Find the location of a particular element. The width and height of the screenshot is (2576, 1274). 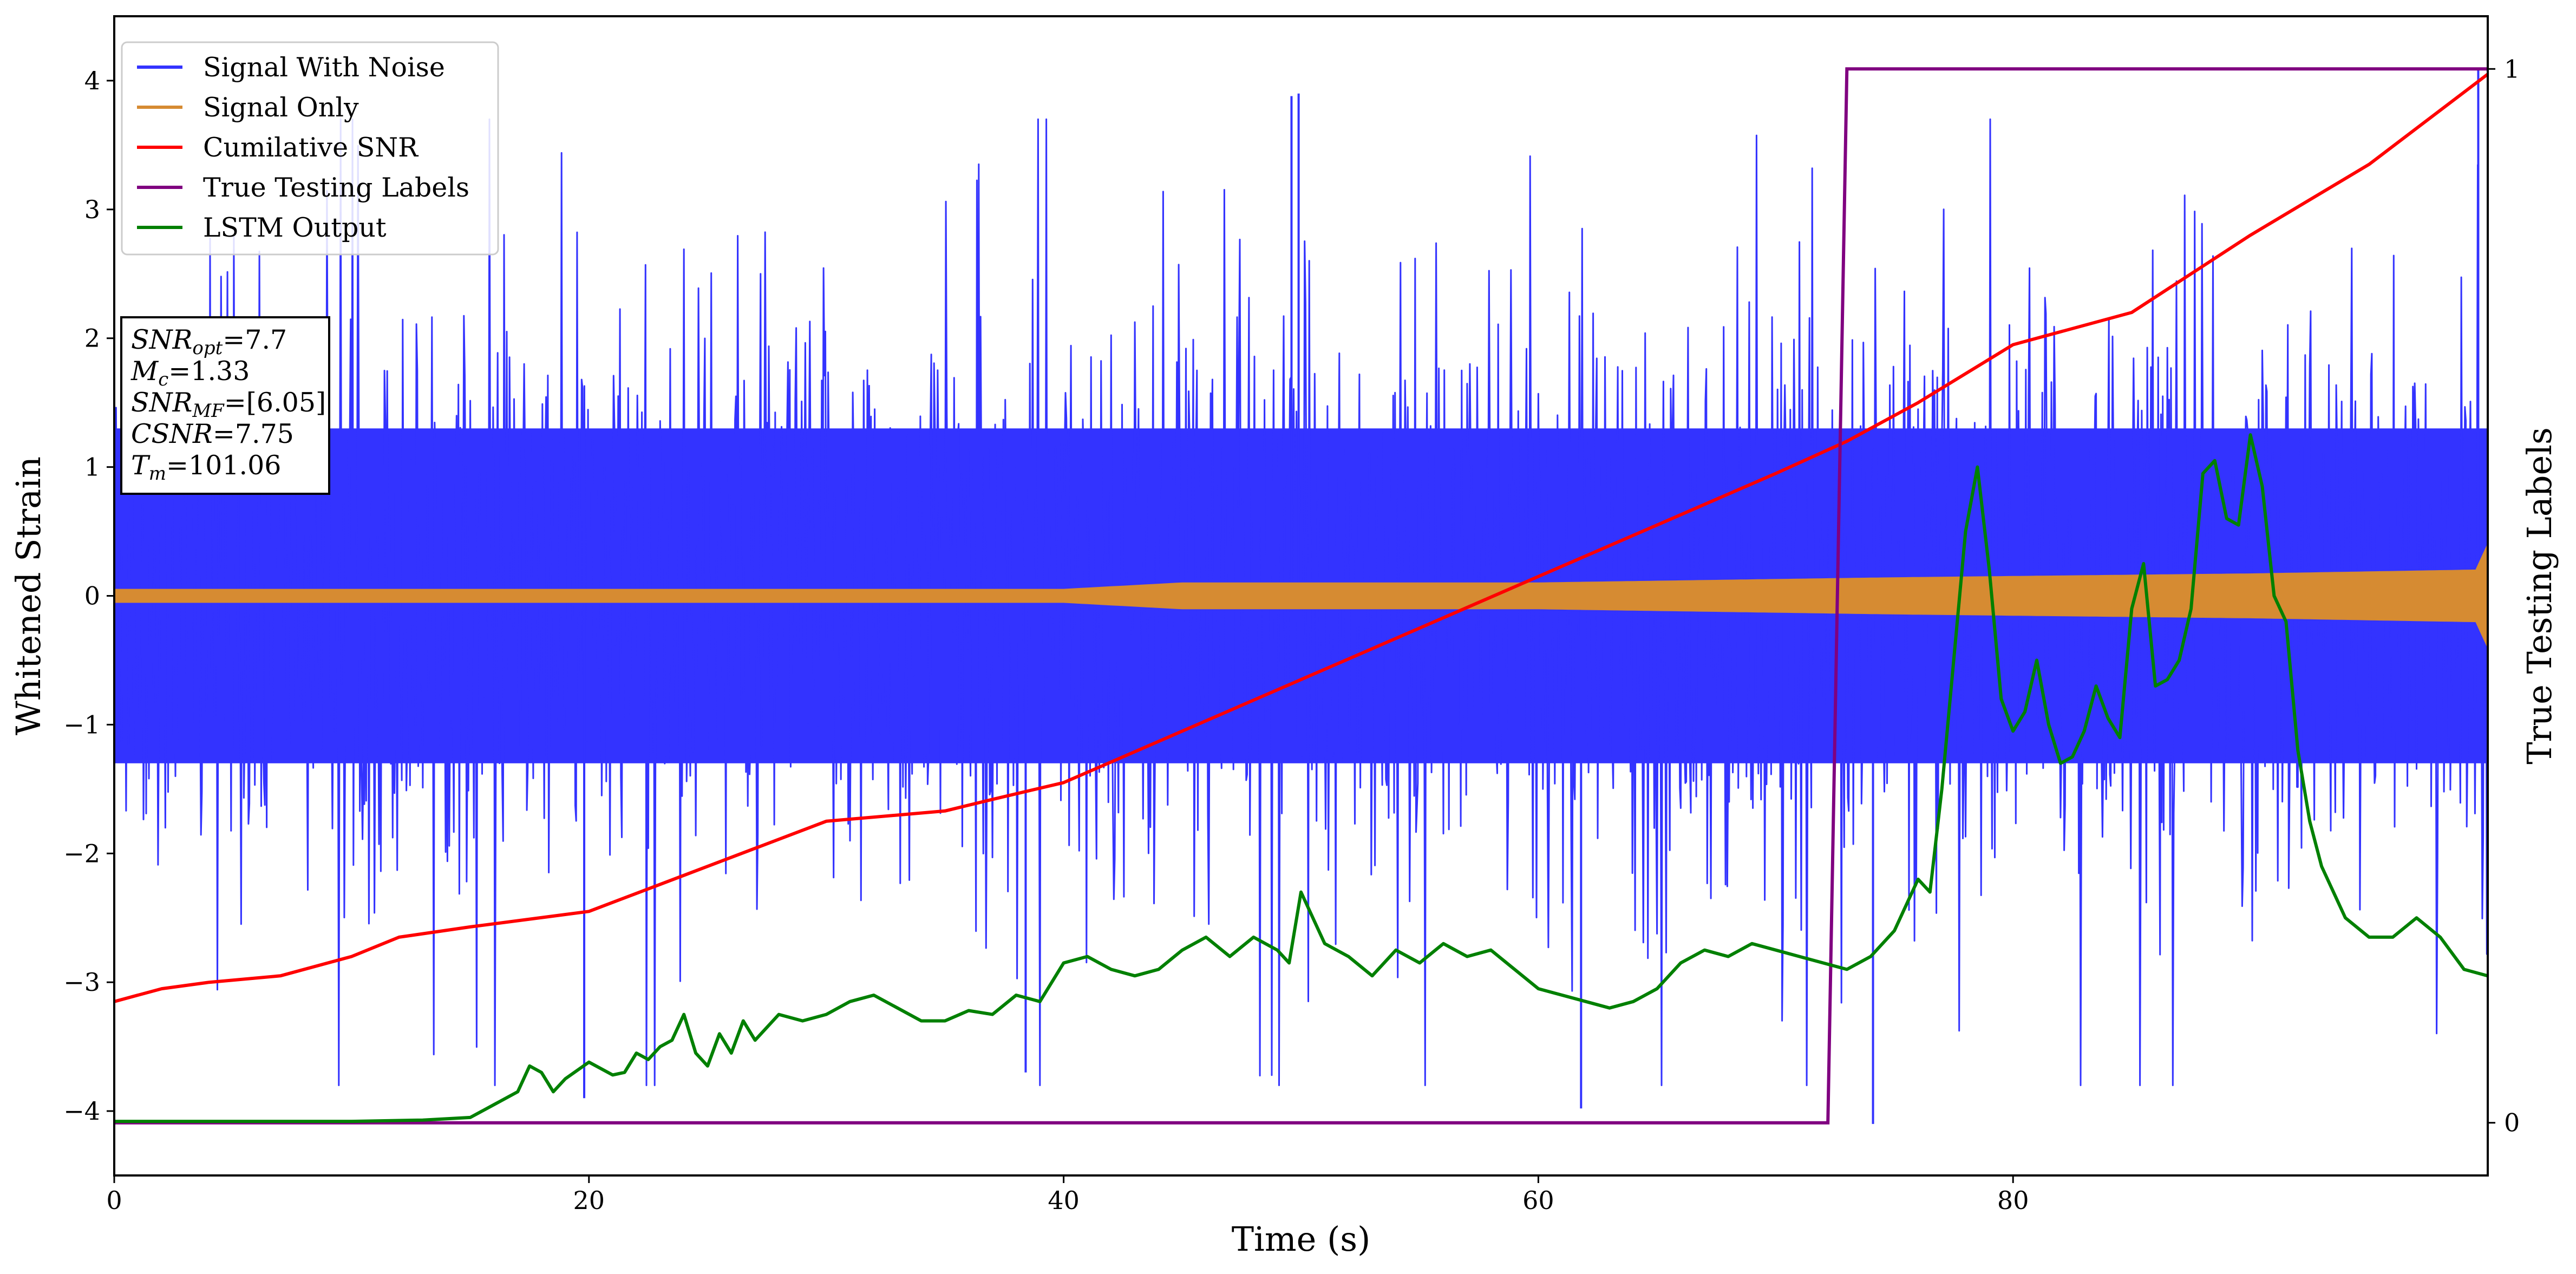

y2-tick-label: 0 is located at coordinates (2512, 1123).